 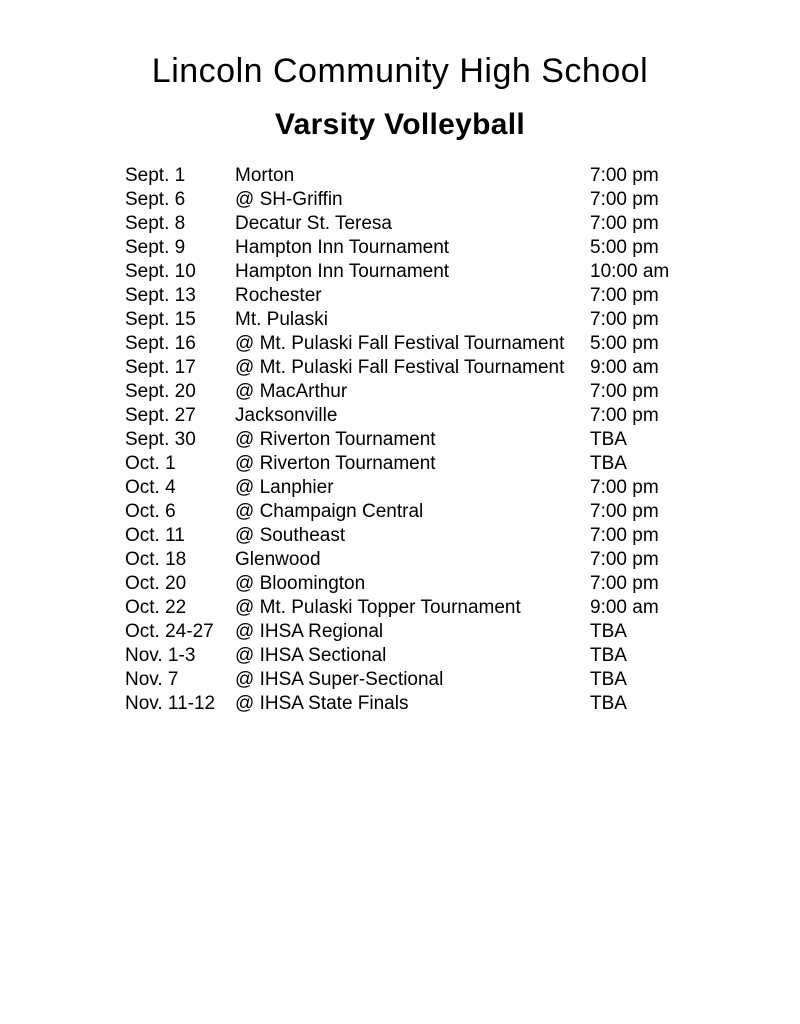 I want to click on schedule-cell-date: Oct. 11, so click(x=155, y=535).